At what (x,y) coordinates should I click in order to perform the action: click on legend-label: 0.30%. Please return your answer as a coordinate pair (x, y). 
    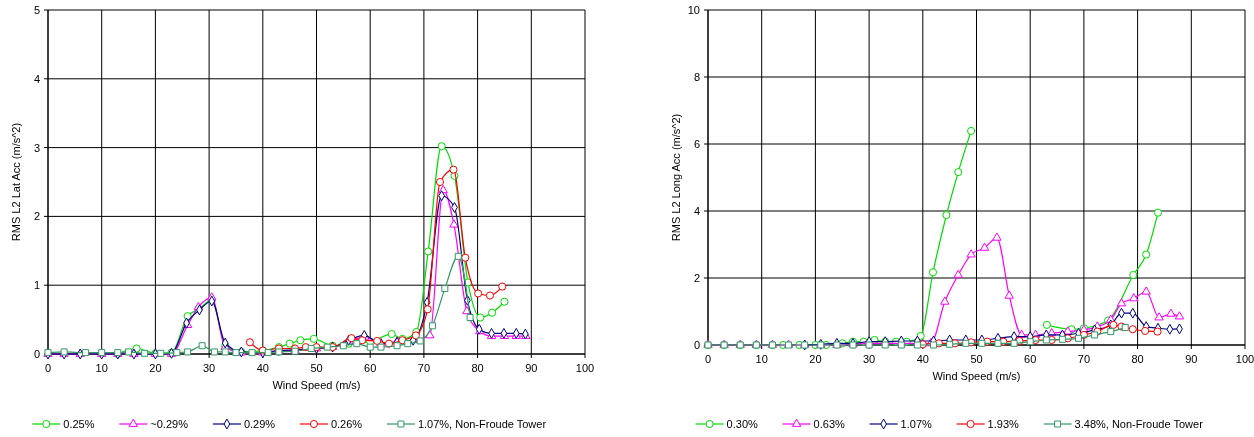
    Looking at the image, I should click on (742, 424).